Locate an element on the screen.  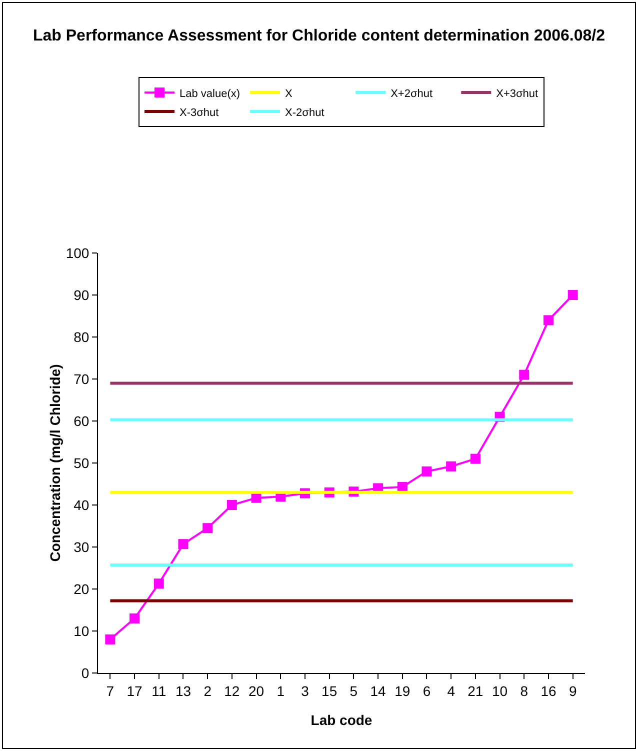
x-tick-label: 21 is located at coordinates (476, 690).